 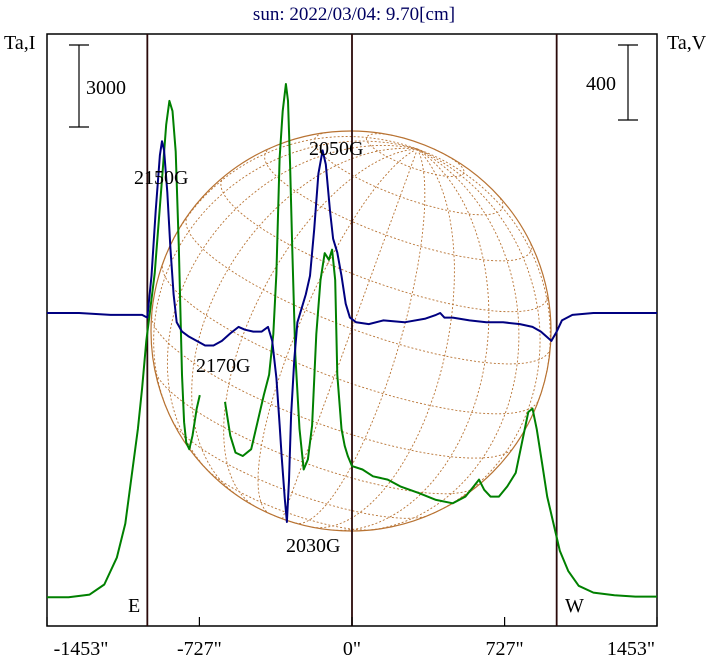 I want to click on x-tick-label: 727", so click(x=505, y=649).